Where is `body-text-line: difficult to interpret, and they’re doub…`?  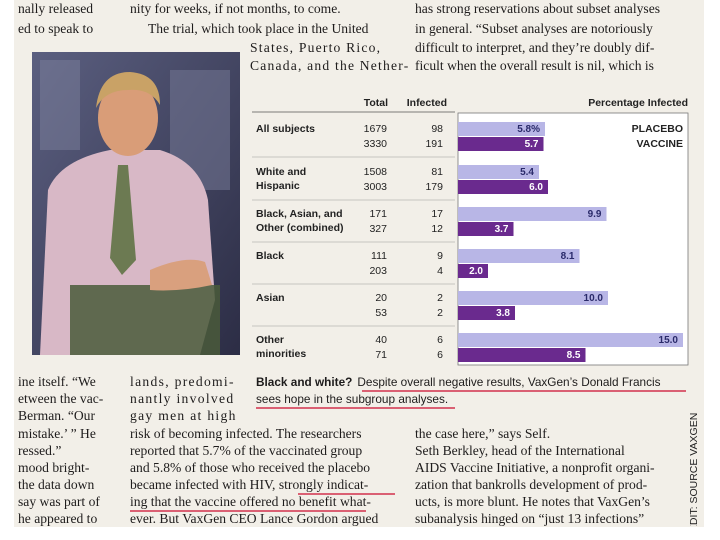 body-text-line: difficult to interpret, and they’re doub… is located at coordinates (535, 47).